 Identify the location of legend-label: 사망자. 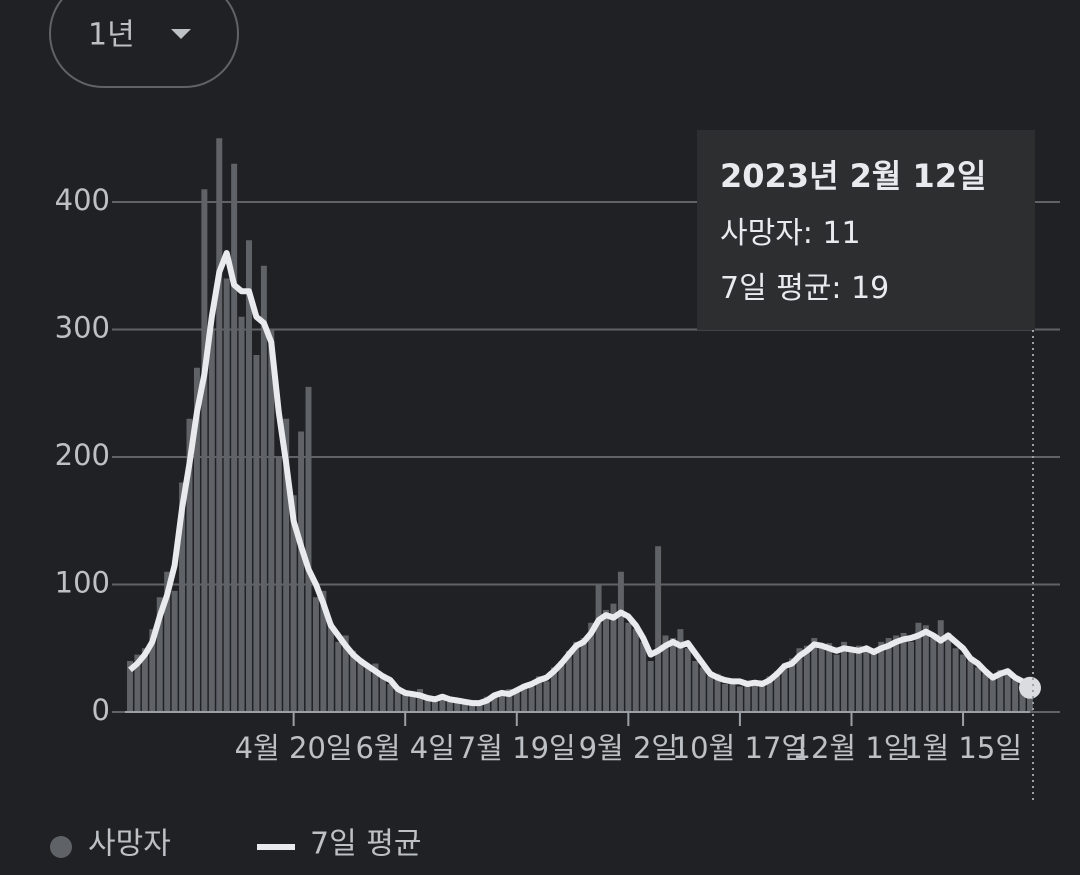
(129, 844).